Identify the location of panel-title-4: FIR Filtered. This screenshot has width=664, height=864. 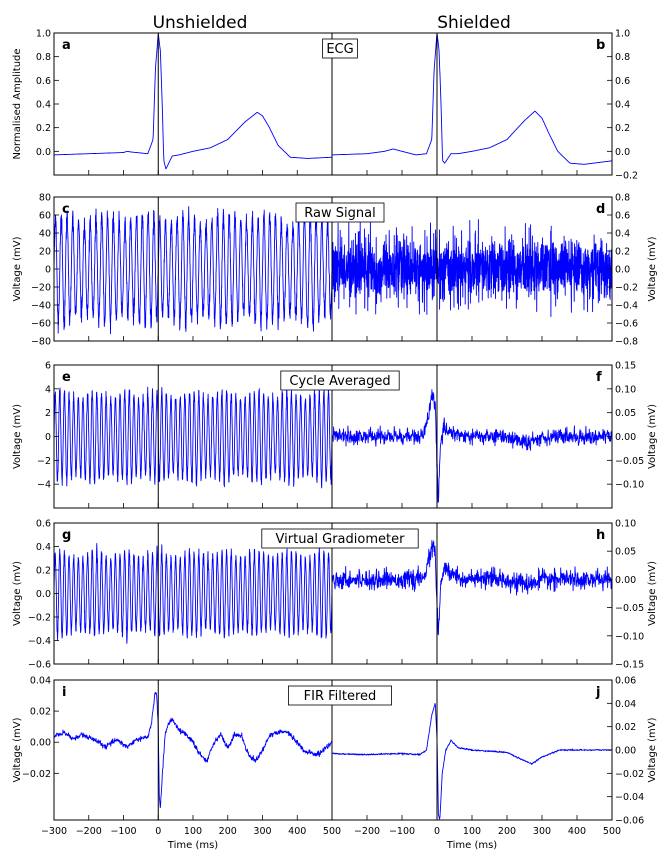
(339, 695).